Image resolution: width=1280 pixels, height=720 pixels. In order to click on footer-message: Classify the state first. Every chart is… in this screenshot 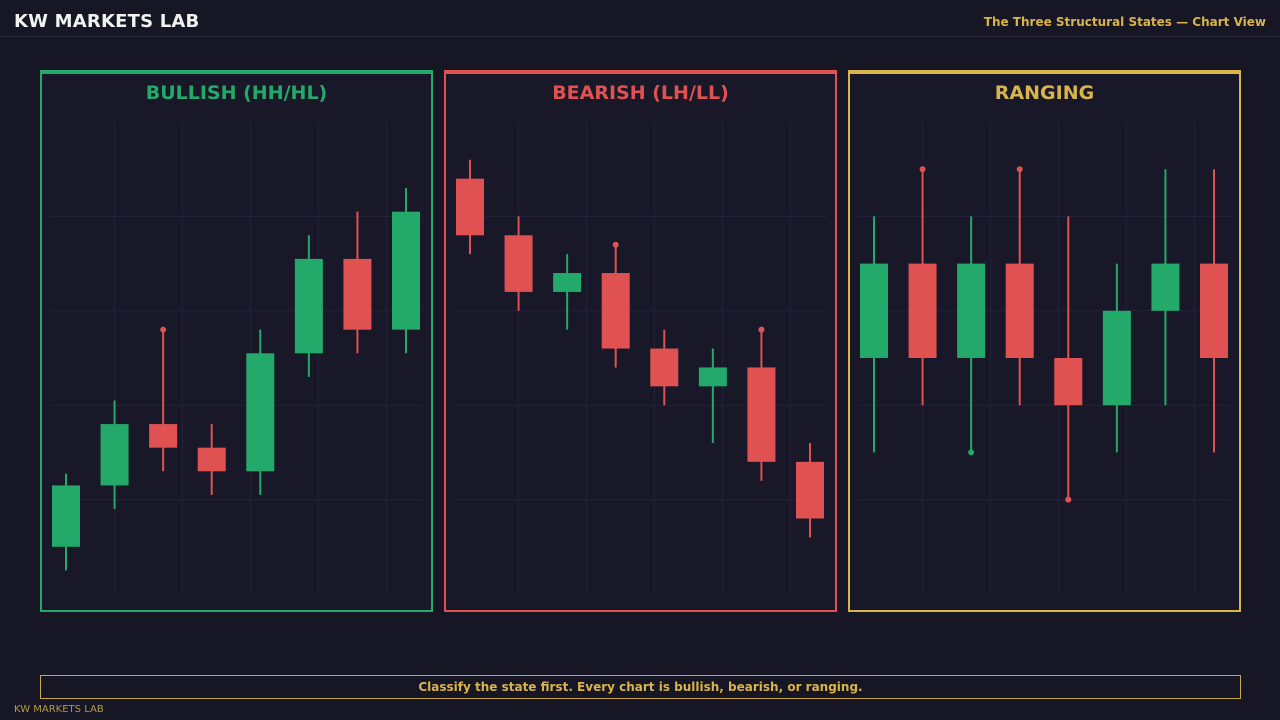, I will do `click(640, 687)`.